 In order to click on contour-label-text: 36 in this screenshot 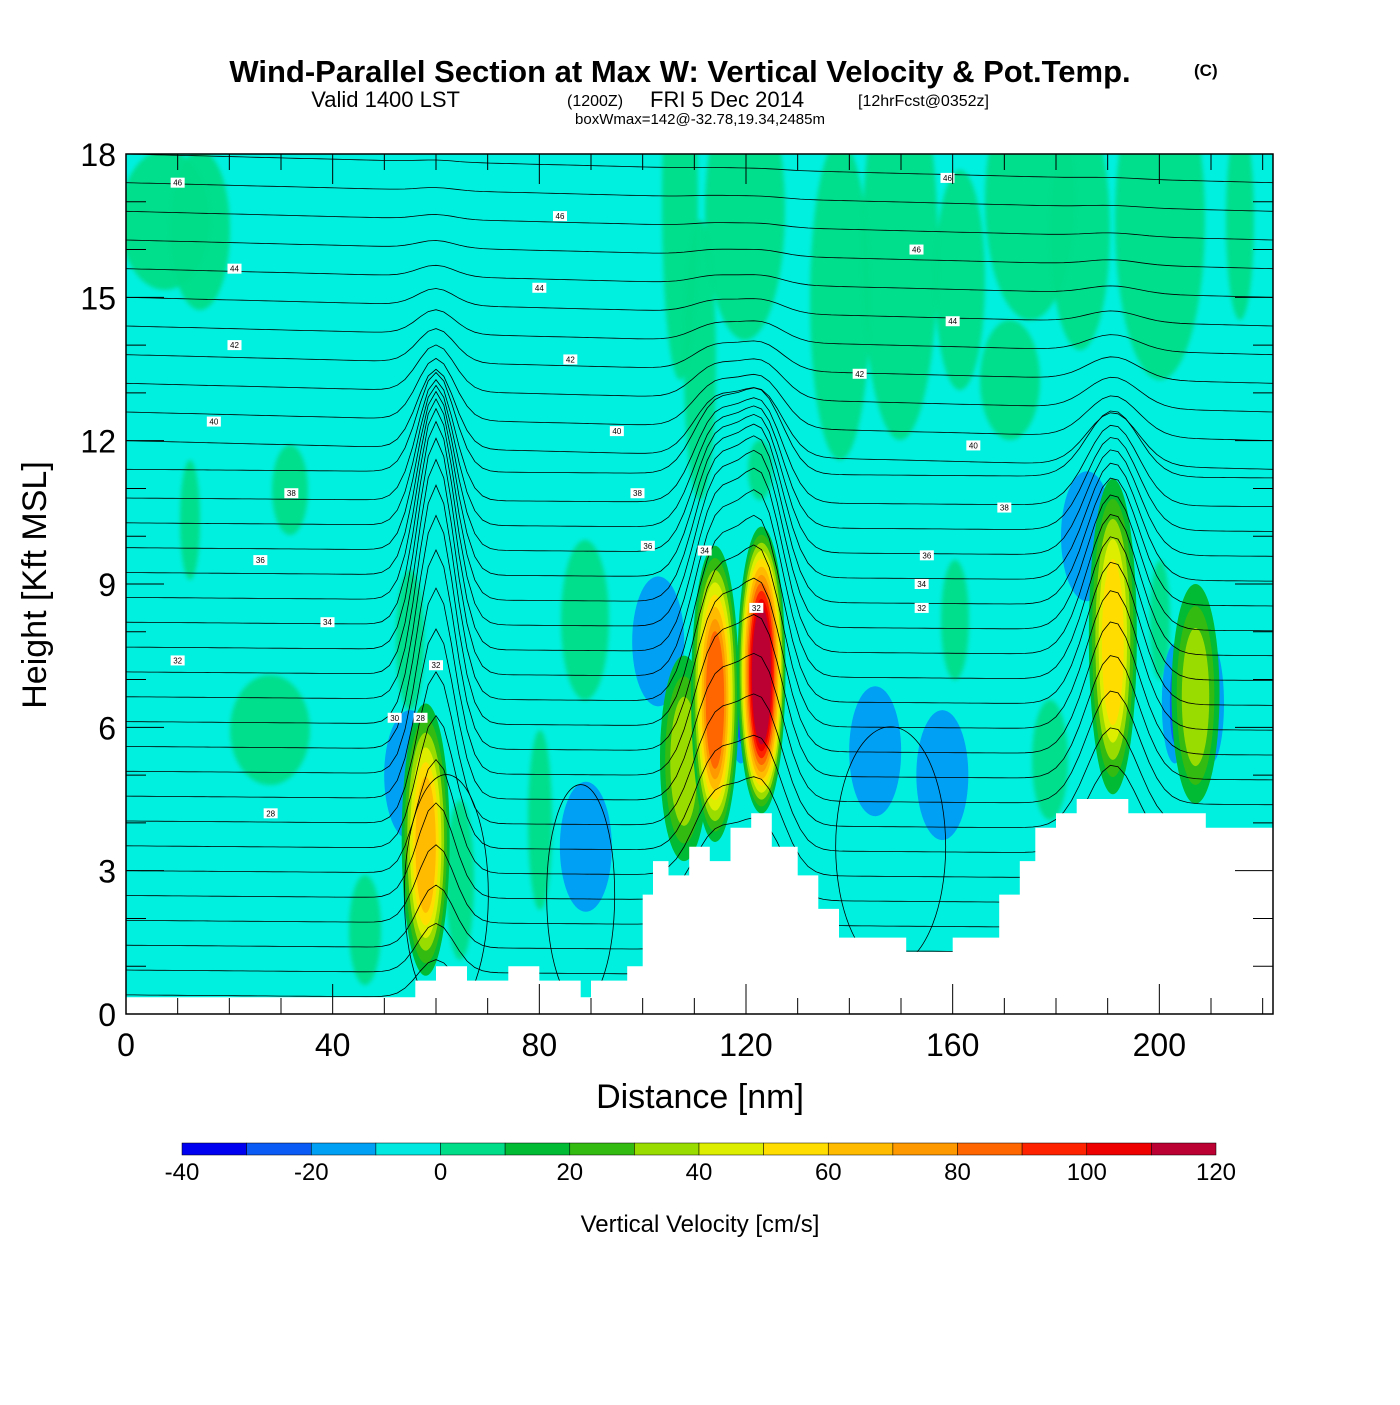, I will do `click(260, 560)`.